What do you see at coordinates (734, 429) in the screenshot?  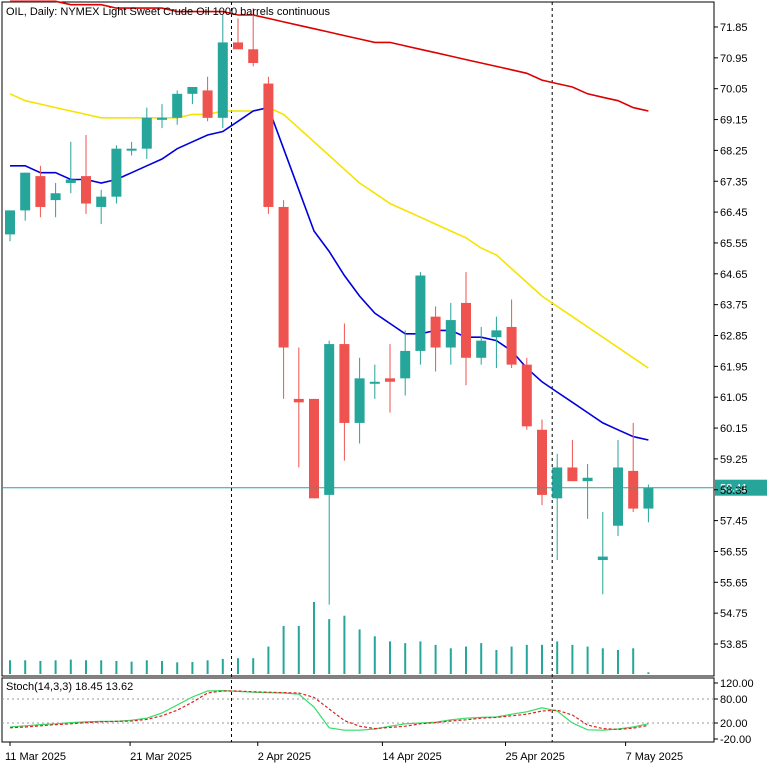 I see `price-tick-label: 60.15` at bounding box center [734, 429].